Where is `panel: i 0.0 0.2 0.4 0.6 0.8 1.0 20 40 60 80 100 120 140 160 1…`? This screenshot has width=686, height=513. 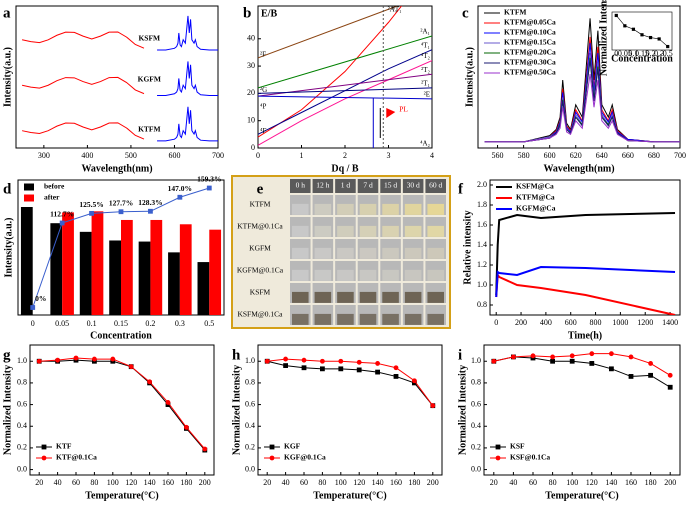
panel: i 0.0 0.2 0.4 0.6 0.8 1.0 20 40 60 80 100 120 140 160 1… is located at coordinates (569, 422).